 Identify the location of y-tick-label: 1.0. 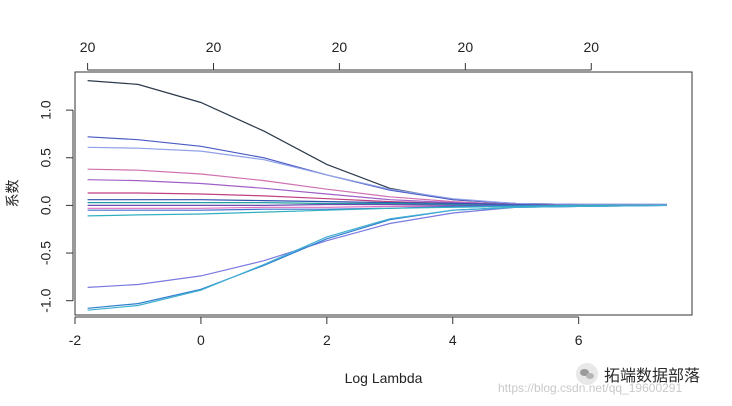
(46, 110).